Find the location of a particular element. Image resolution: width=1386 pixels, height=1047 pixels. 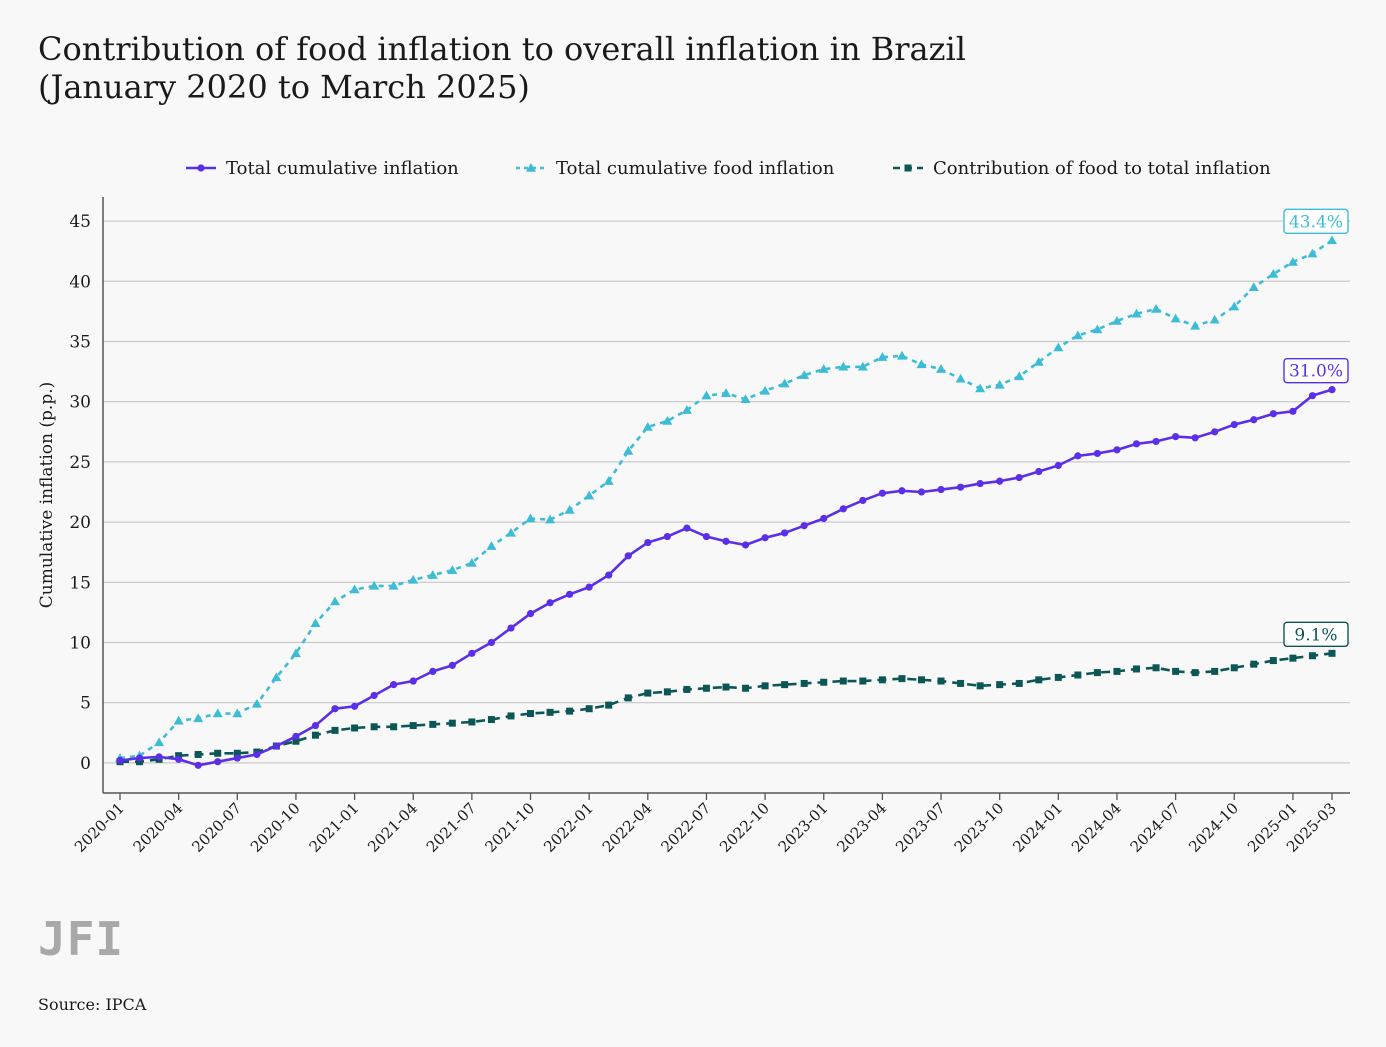

series-line-contribution is located at coordinates (726, 707).